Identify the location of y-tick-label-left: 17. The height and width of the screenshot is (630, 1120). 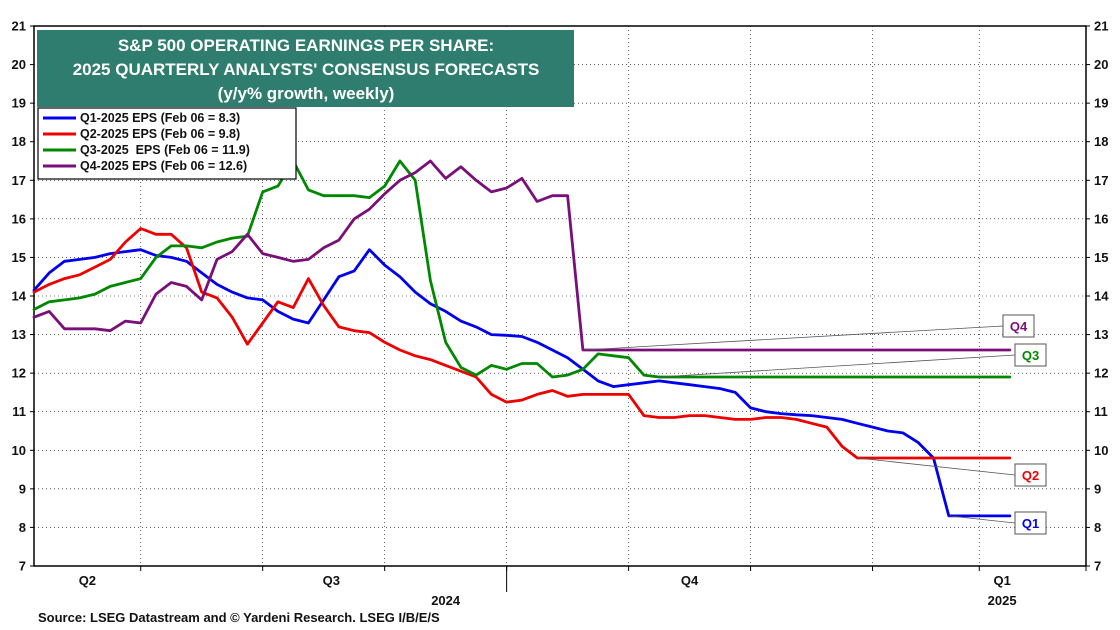
(19, 180).